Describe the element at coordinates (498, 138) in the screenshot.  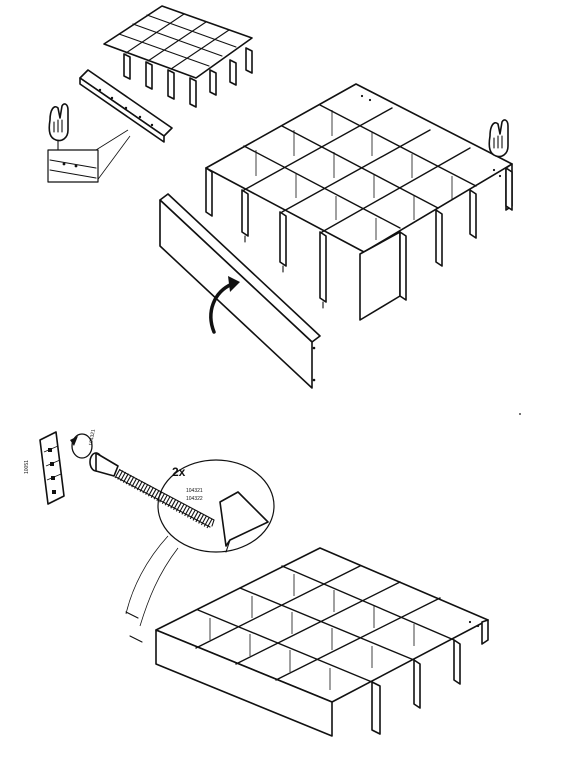
I see `hand-pointing-icon-right` at that location.